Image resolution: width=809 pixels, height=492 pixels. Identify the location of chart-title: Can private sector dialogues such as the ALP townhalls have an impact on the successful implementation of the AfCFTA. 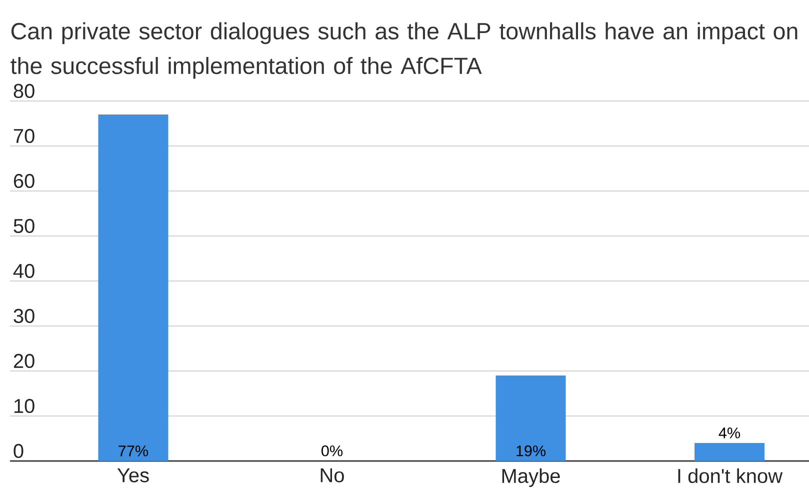
(404, 50).